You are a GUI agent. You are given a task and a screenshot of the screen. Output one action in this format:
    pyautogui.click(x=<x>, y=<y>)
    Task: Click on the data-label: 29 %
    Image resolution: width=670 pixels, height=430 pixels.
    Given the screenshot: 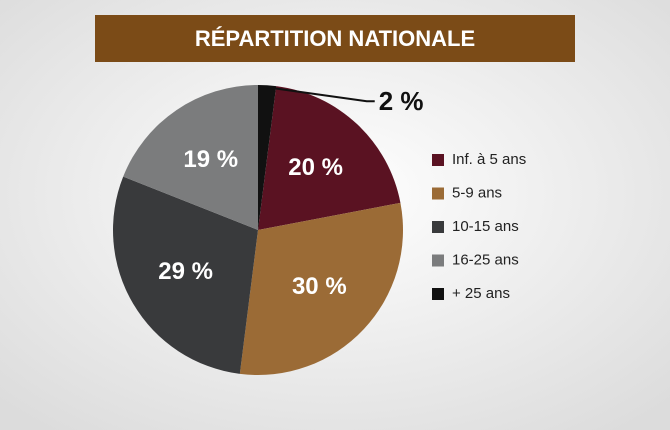 What is the action you would take?
    pyautogui.click(x=185, y=271)
    